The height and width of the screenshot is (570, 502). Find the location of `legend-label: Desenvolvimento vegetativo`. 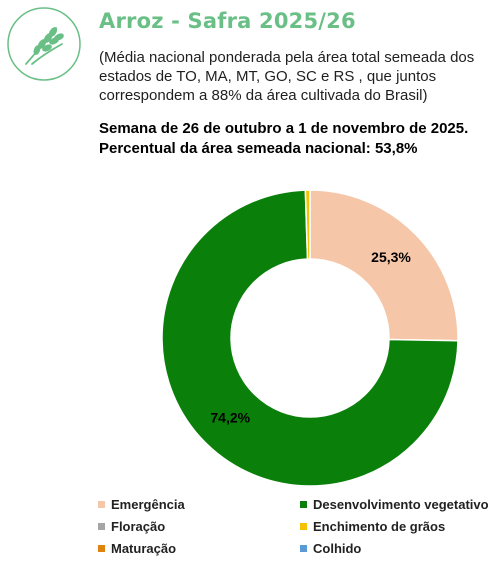

legend-label: Desenvolvimento vegetativo is located at coordinates (401, 504).